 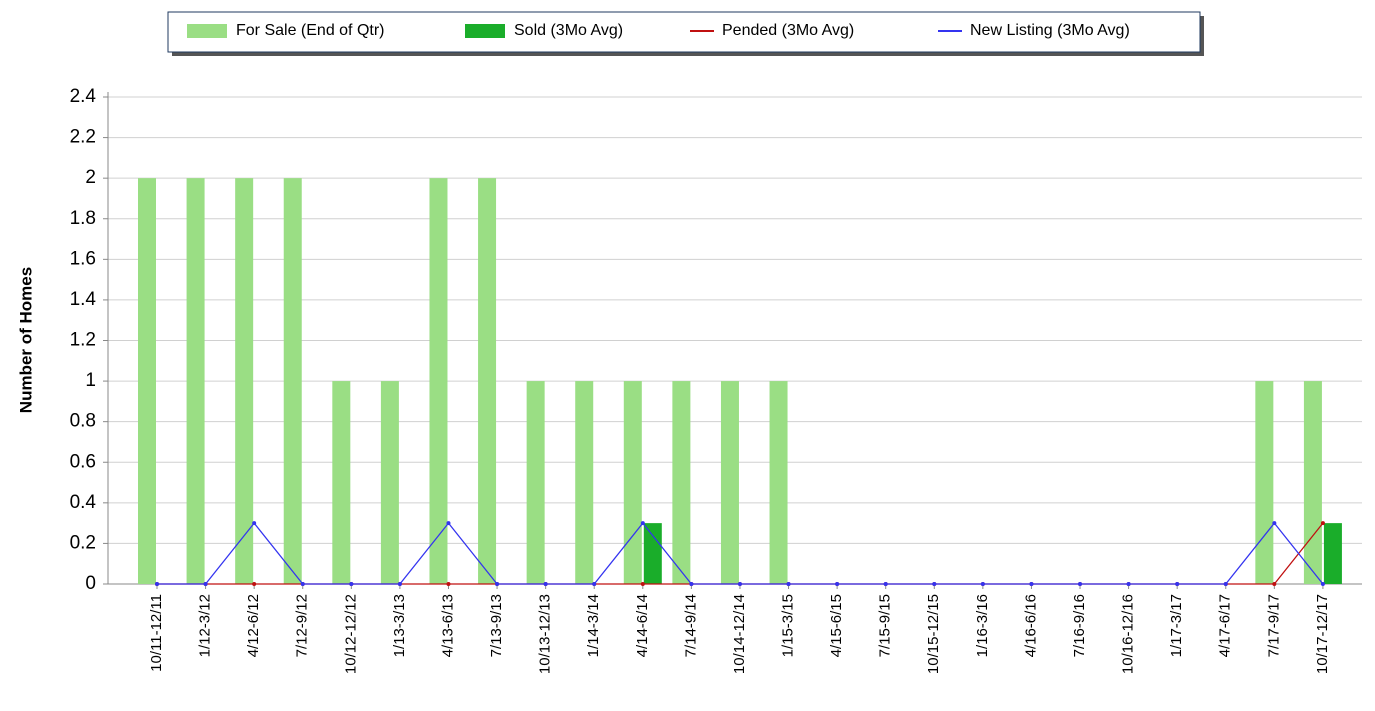 I want to click on x-tick-label: 7/13-9/13, so click(x=496, y=625).